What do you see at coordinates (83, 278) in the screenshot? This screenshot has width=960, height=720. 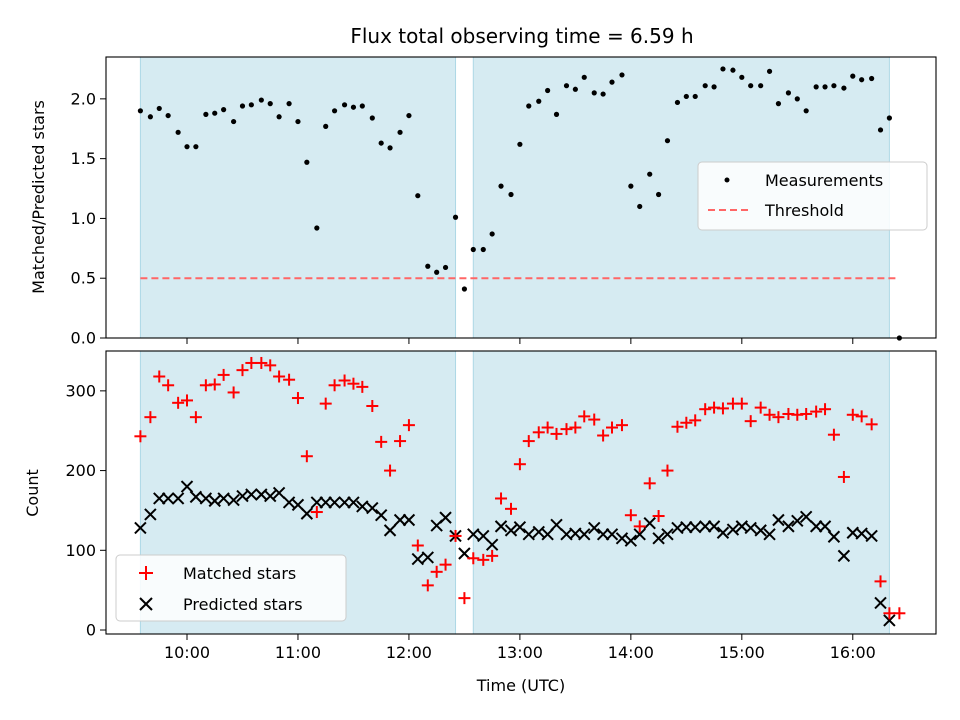 I see `top-ytick-label: 0.5` at bounding box center [83, 278].